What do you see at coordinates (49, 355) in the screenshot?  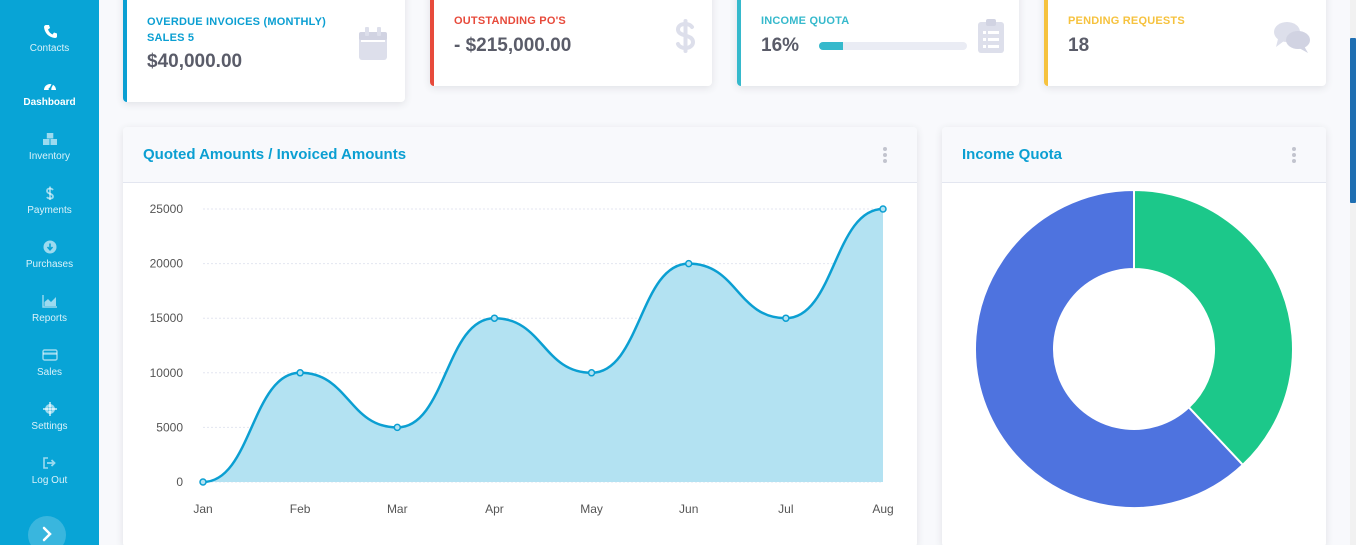 I see `credit-card-icon` at bounding box center [49, 355].